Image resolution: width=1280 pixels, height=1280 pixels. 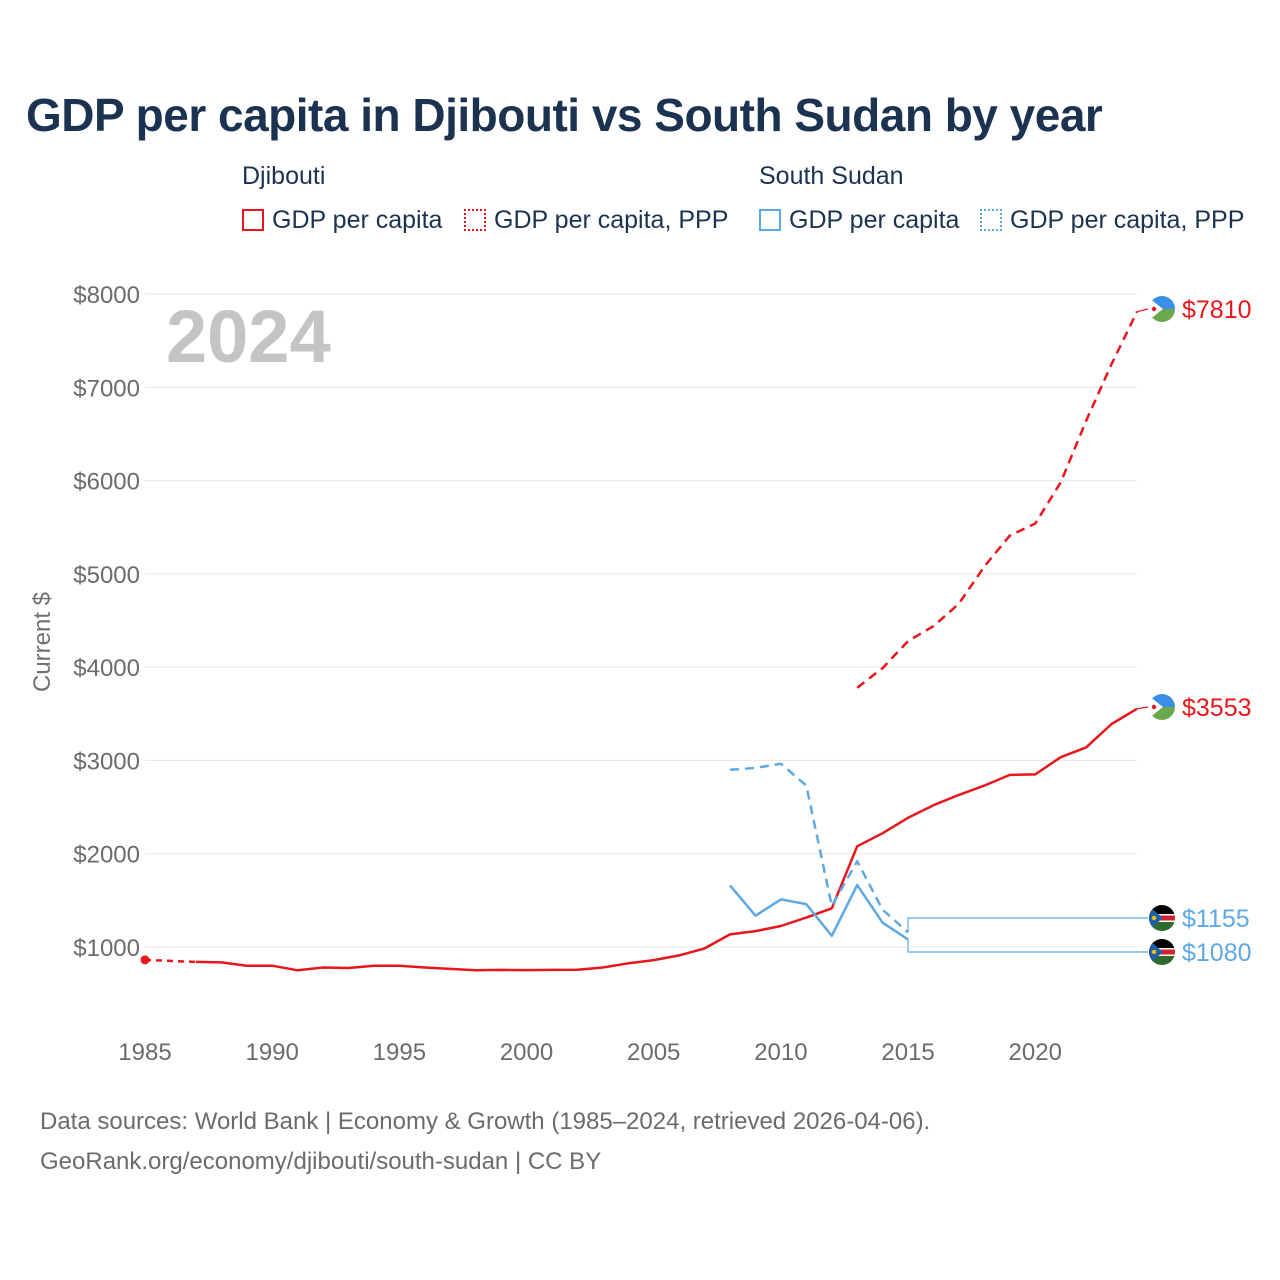 What do you see at coordinates (1035, 1052) in the screenshot?
I see `x-tick-label: 2020` at bounding box center [1035, 1052].